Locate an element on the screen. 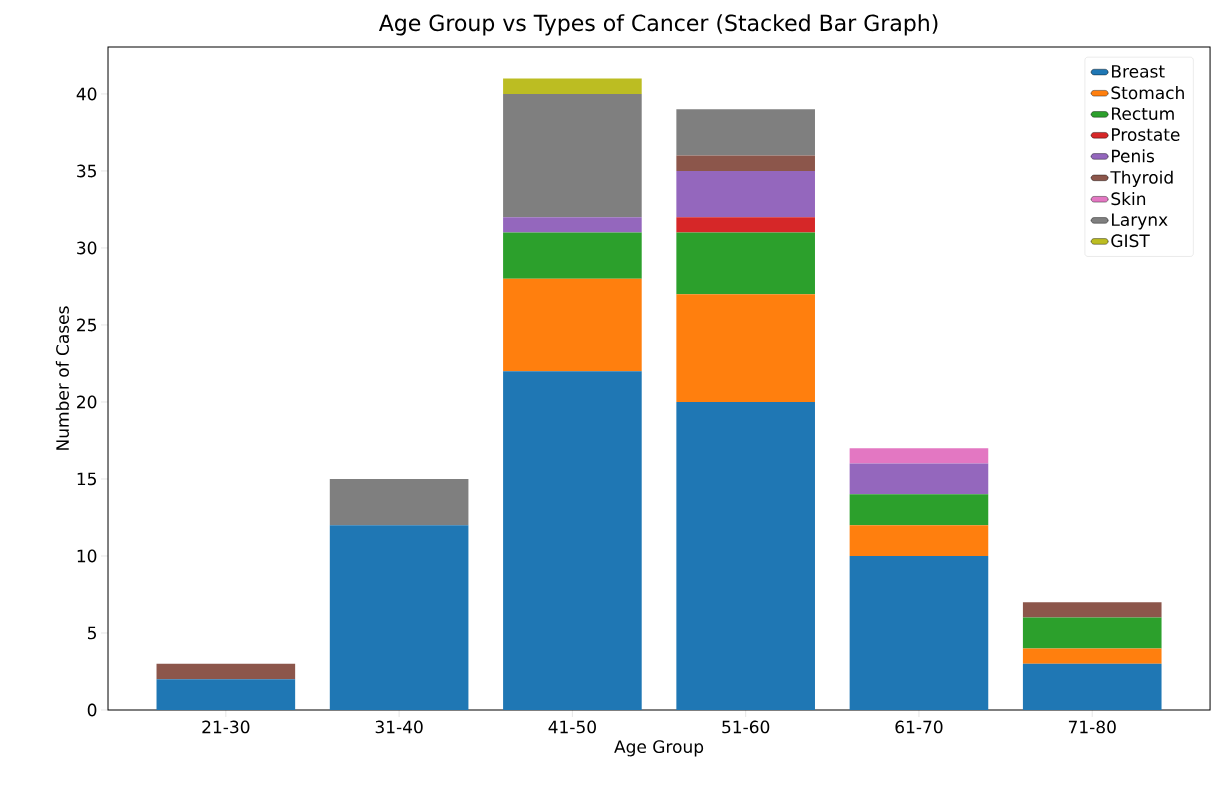 This screenshot has height=786, width=1213. chart-title: Age Group vs Types of Cancer (Stacked Bar Graph) is located at coordinates (658, 25).